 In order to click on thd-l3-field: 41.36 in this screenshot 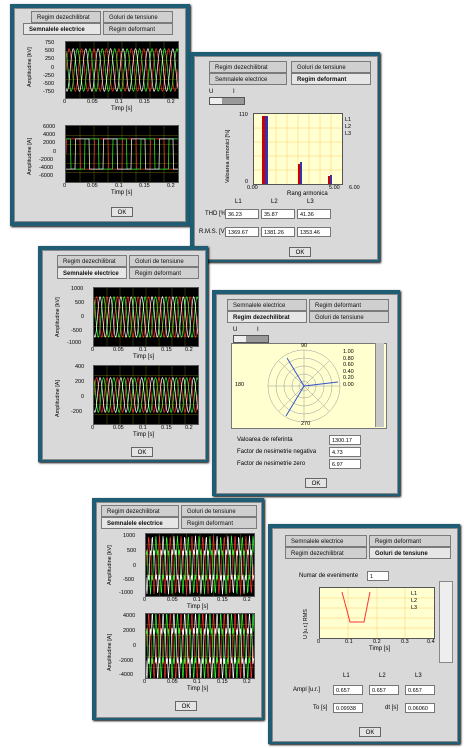, I will do `click(314, 214)`.